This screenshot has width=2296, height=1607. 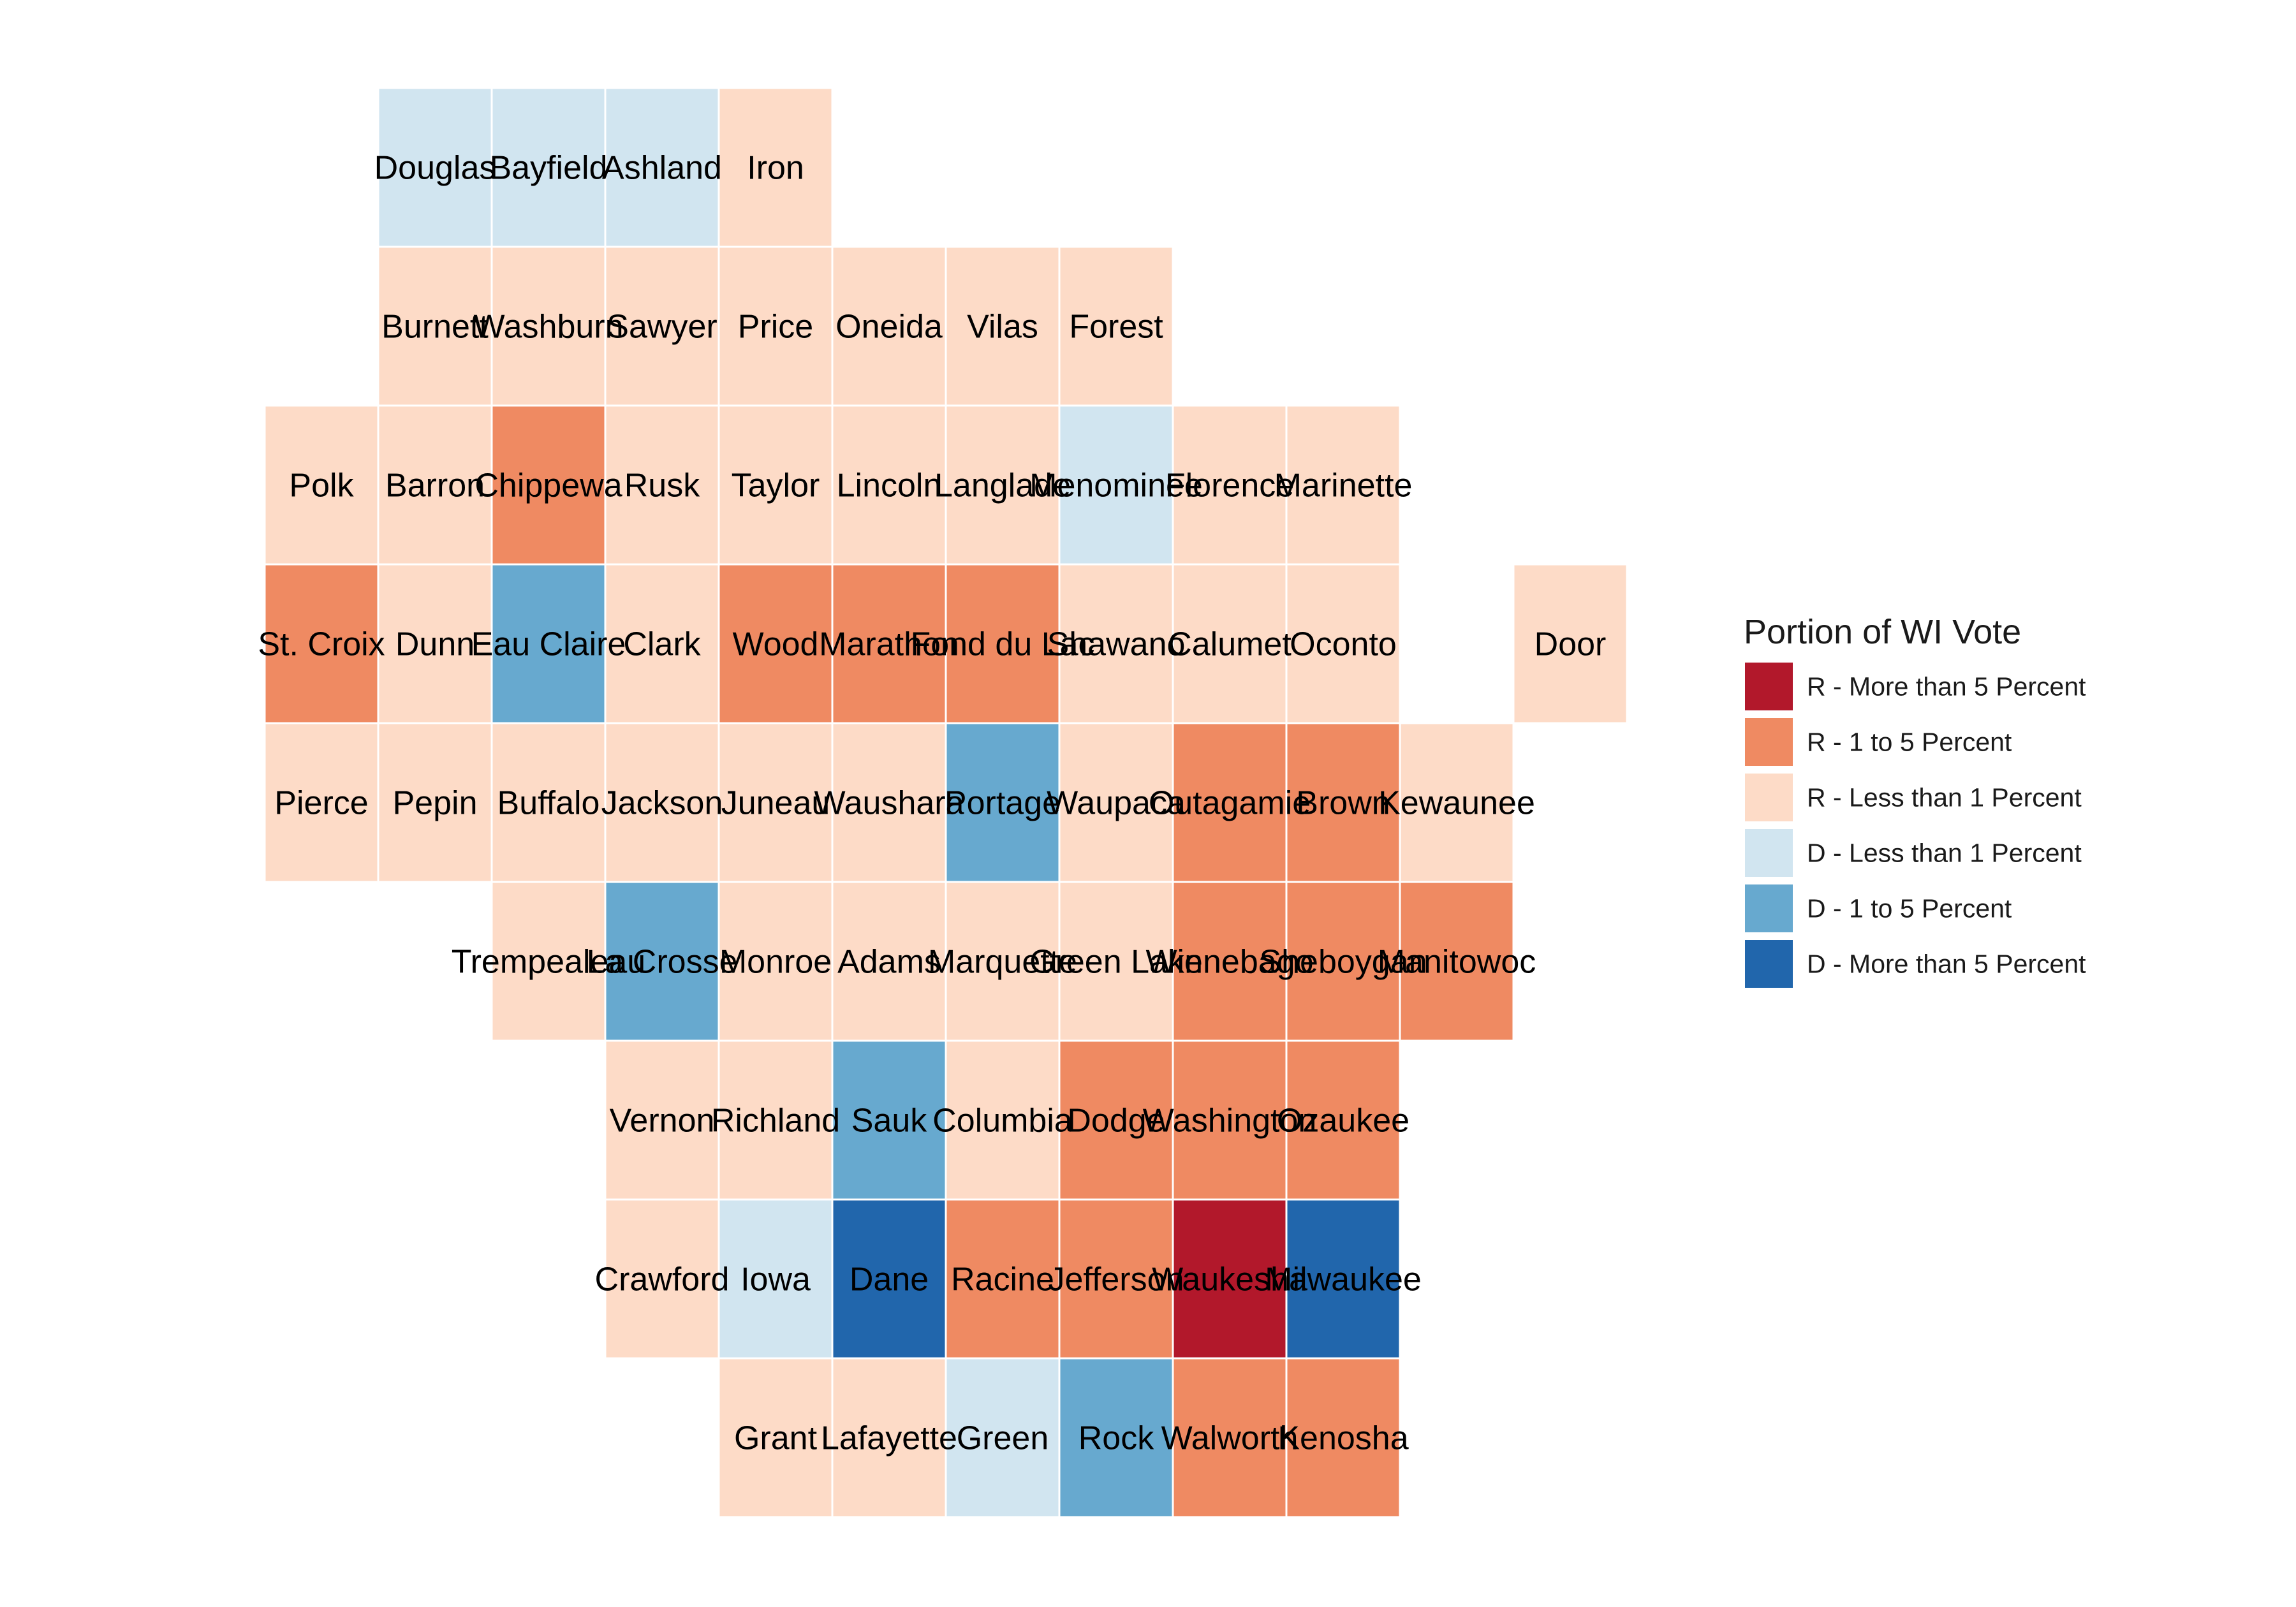 What do you see at coordinates (435, 327) in the screenshot?
I see `county-label: Burnett` at bounding box center [435, 327].